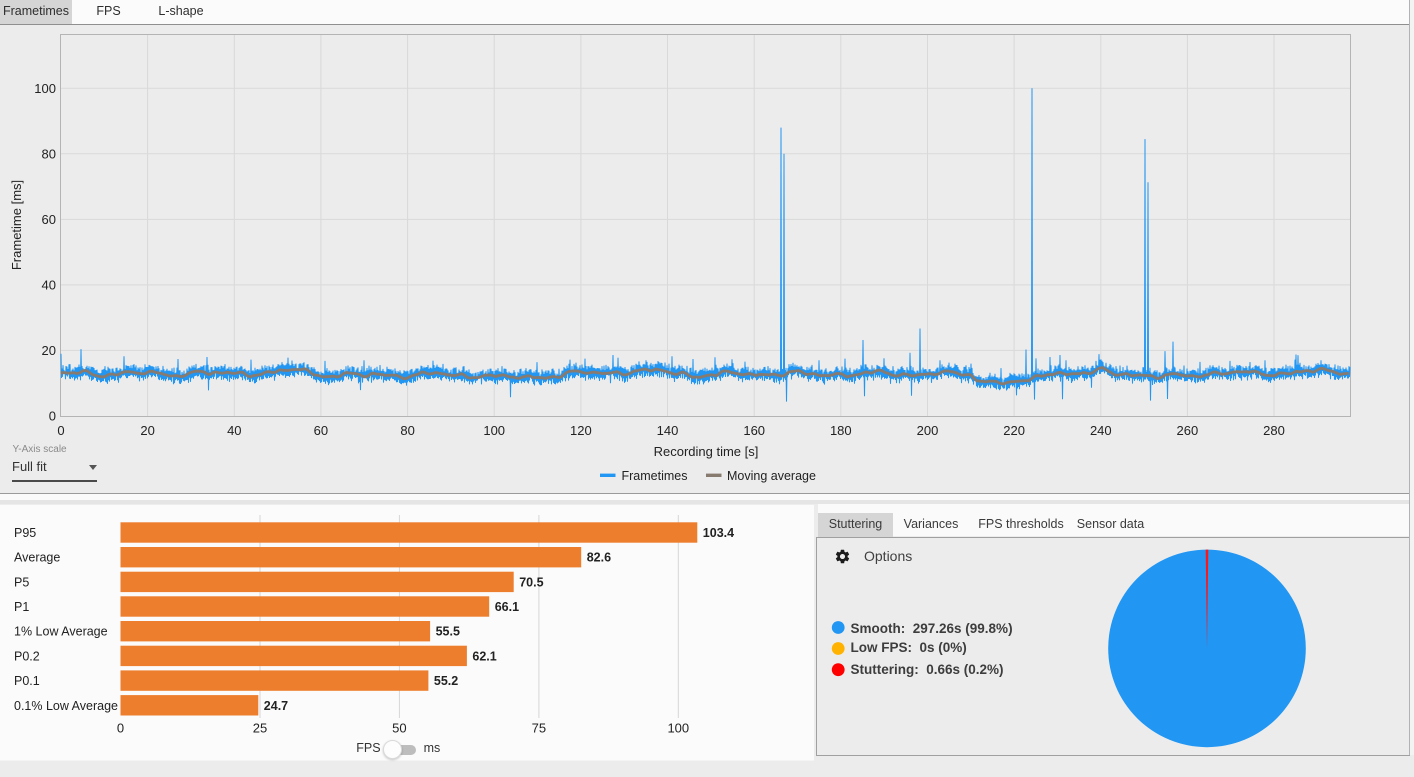 This screenshot has width=1414, height=777. I want to click on svg-text: 140, so click(668, 430).